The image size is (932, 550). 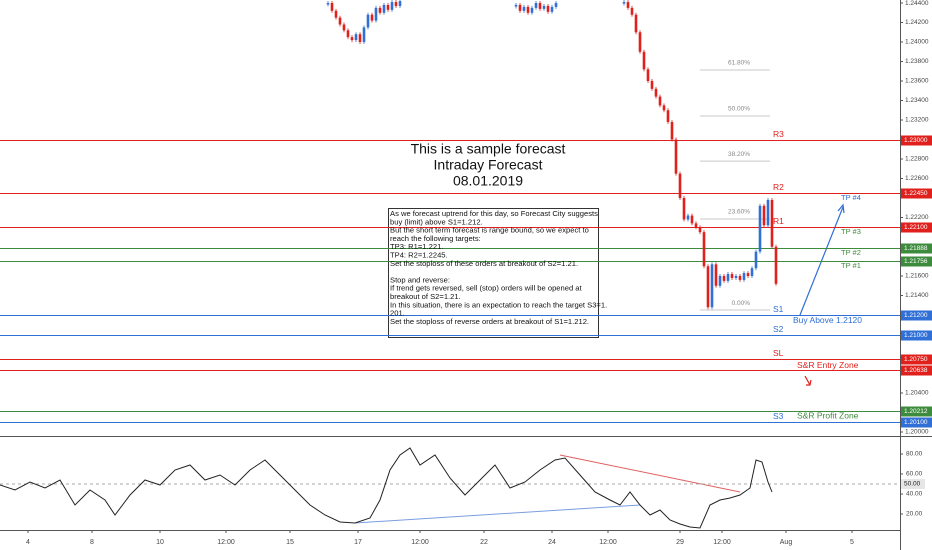 What do you see at coordinates (808, 380) in the screenshot?
I see `entry-arrow` at bounding box center [808, 380].